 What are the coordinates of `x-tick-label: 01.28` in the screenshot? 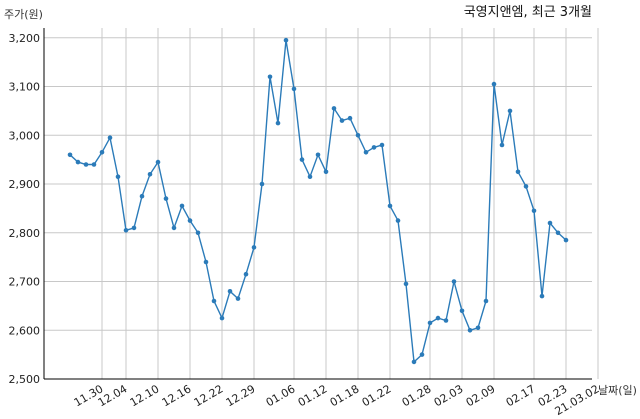 It's located at (417, 395).